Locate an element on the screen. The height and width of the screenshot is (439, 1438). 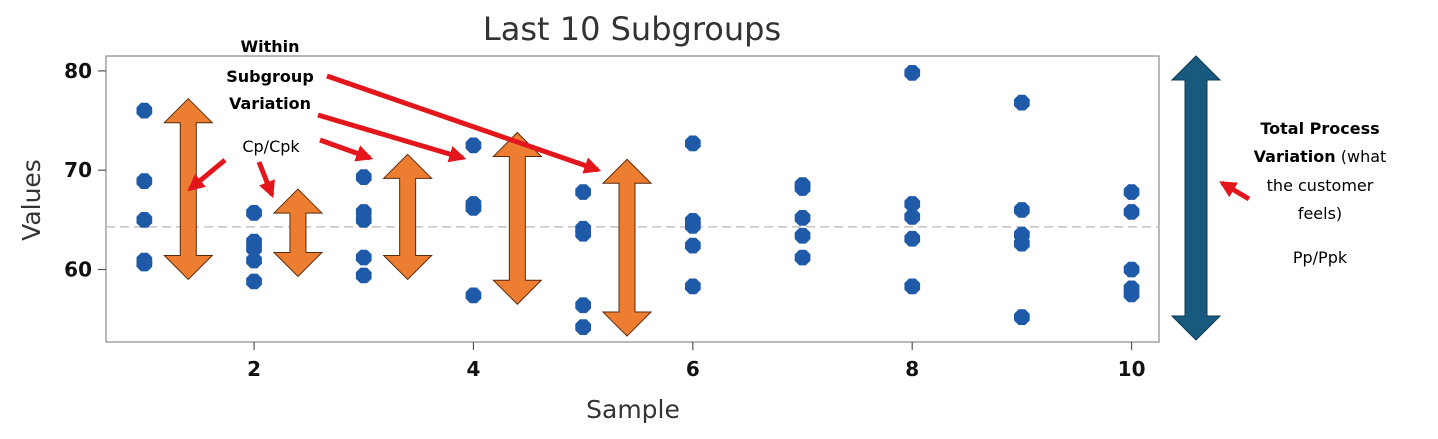
chart-title: Last 10 Subgroups is located at coordinates (632, 29).